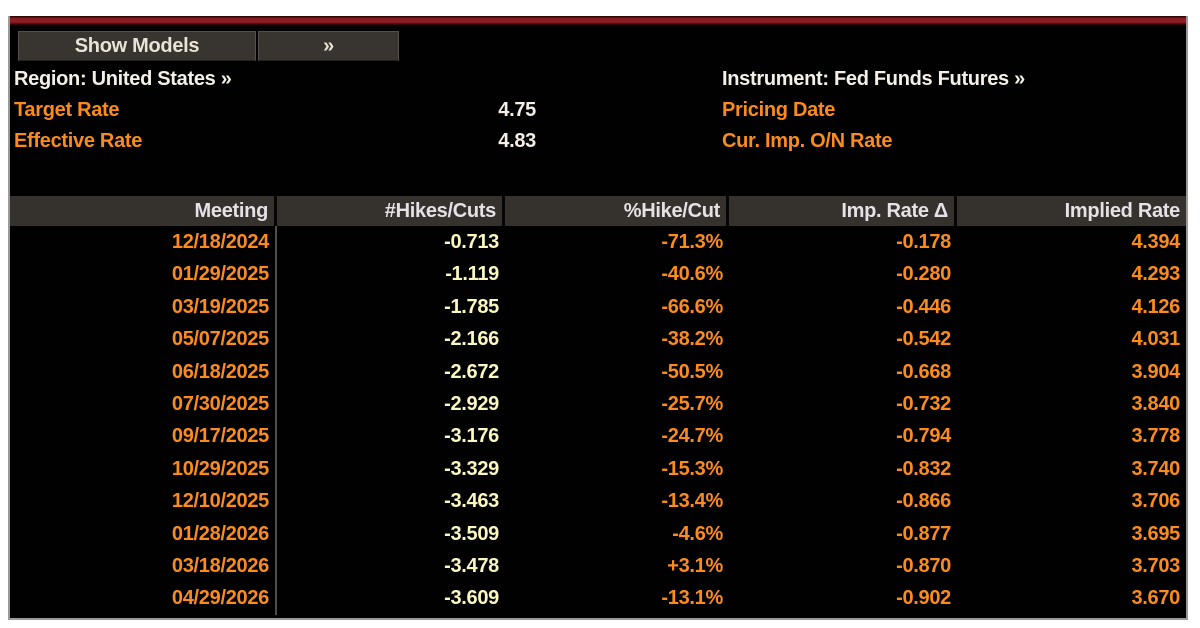 The height and width of the screenshot is (628, 1200). What do you see at coordinates (923, 306) in the screenshot?
I see `cell-imp-rate: -0.446` at bounding box center [923, 306].